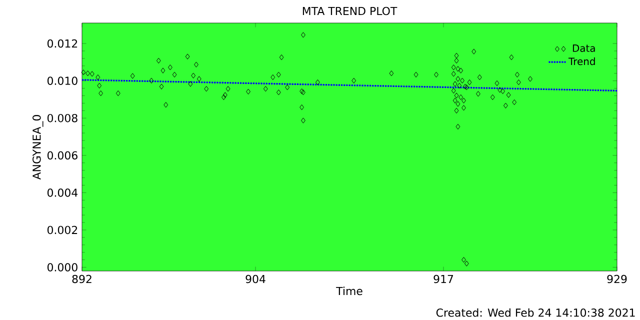  Describe the element at coordinates (62, 118) in the screenshot. I see `y-tick-label: 0.008` at that location.